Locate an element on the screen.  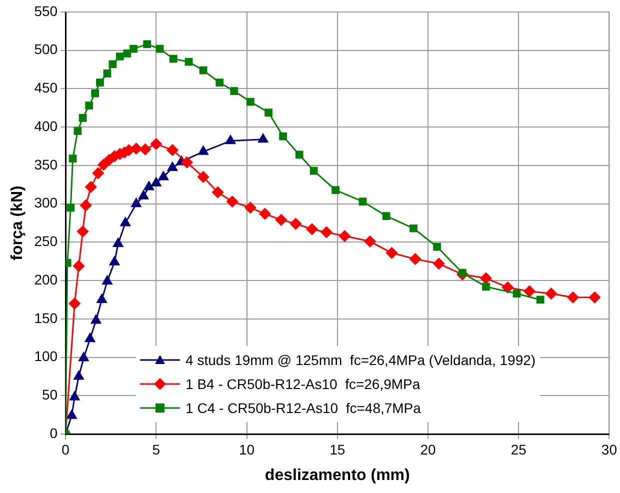
y-tick-label: 50 is located at coordinates (50, 394).